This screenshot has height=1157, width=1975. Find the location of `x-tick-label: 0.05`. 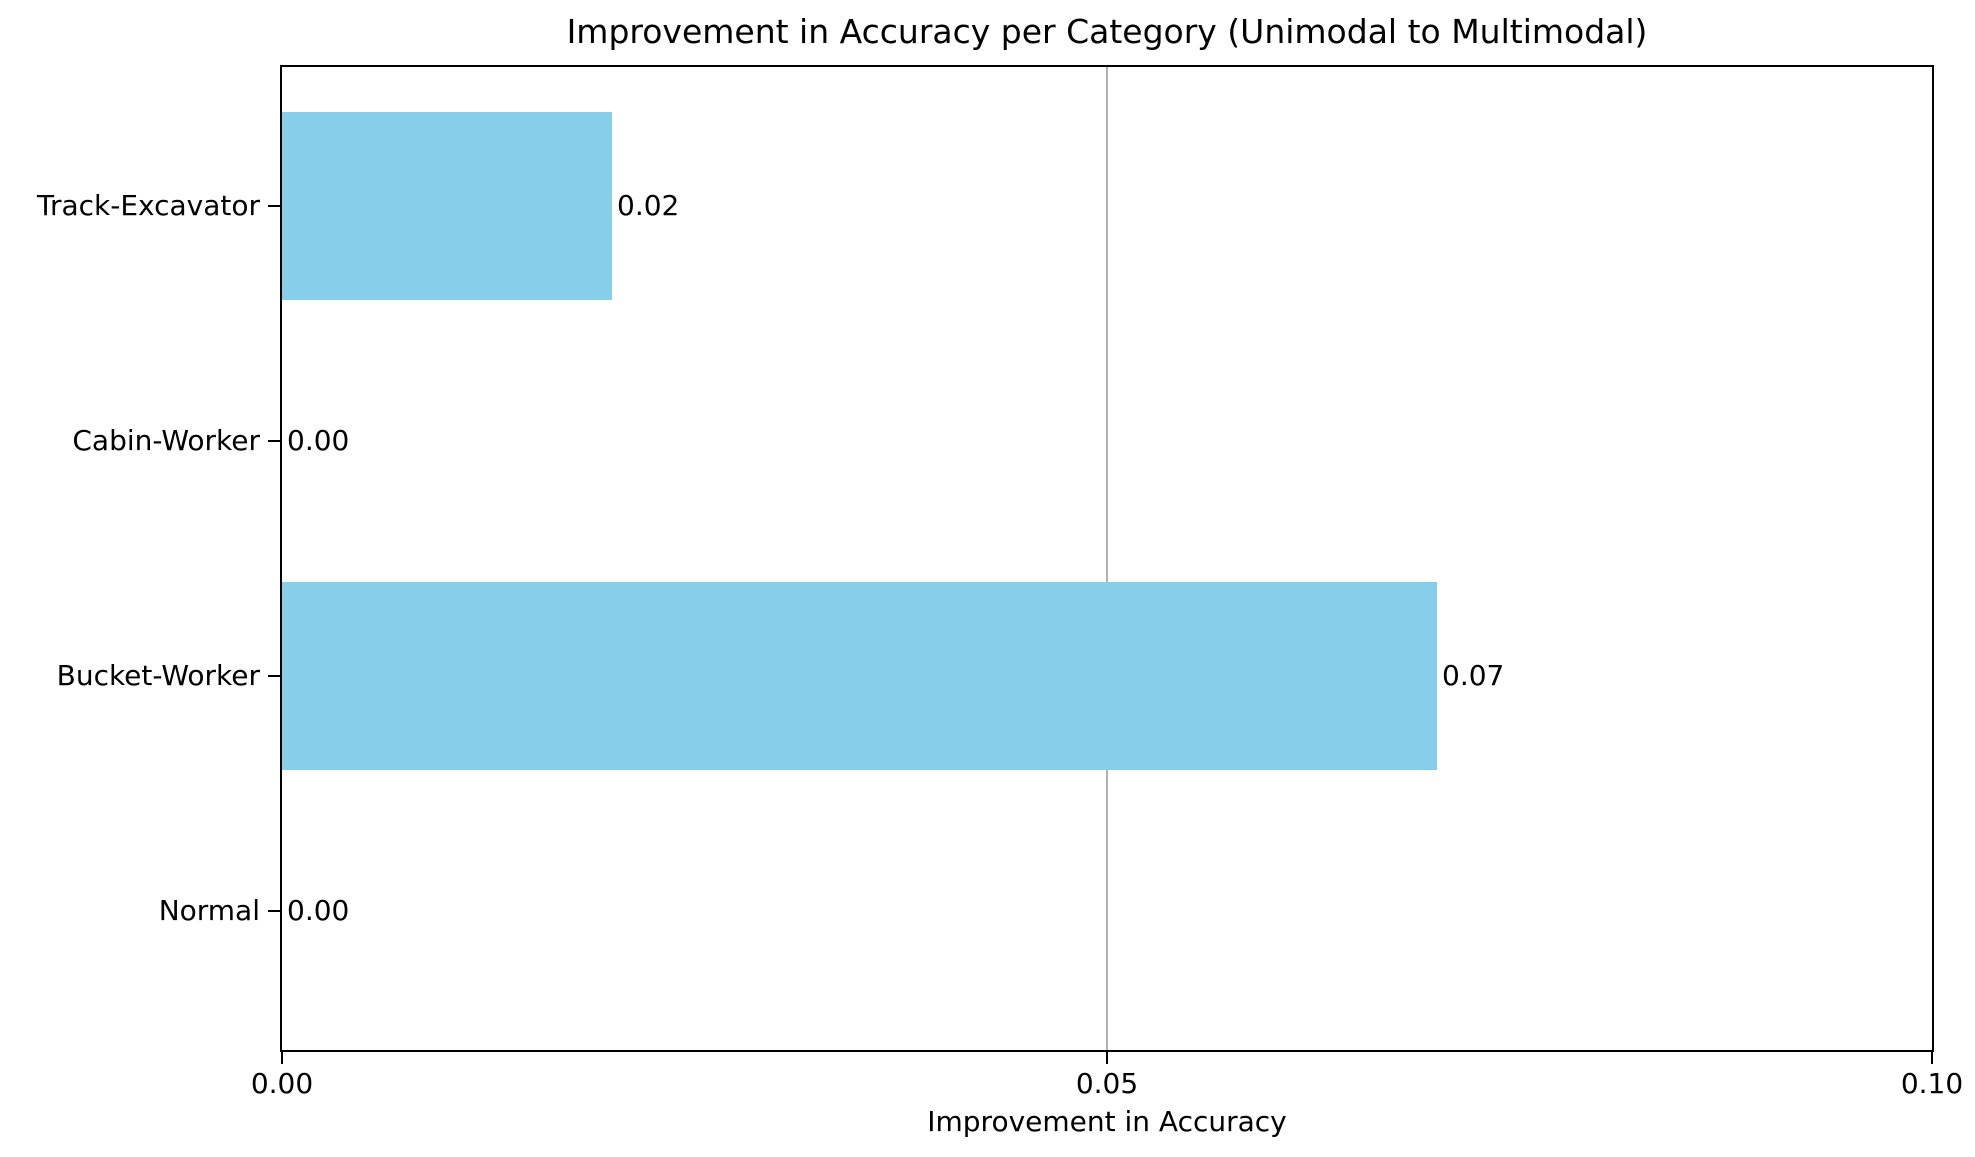

x-tick-label: 0.05 is located at coordinates (1107, 1083).